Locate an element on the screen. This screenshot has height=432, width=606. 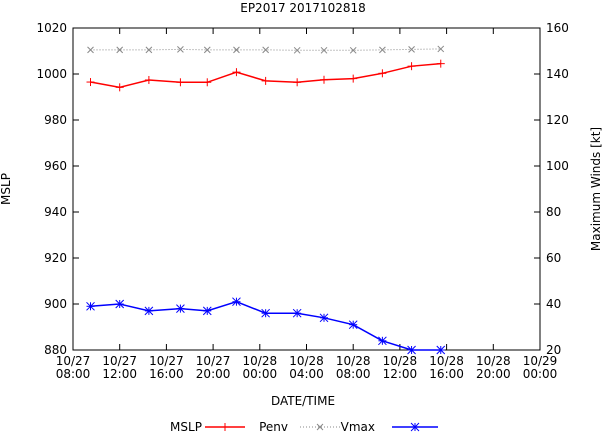
y2-tick-label: 120 is located at coordinates (557, 120).